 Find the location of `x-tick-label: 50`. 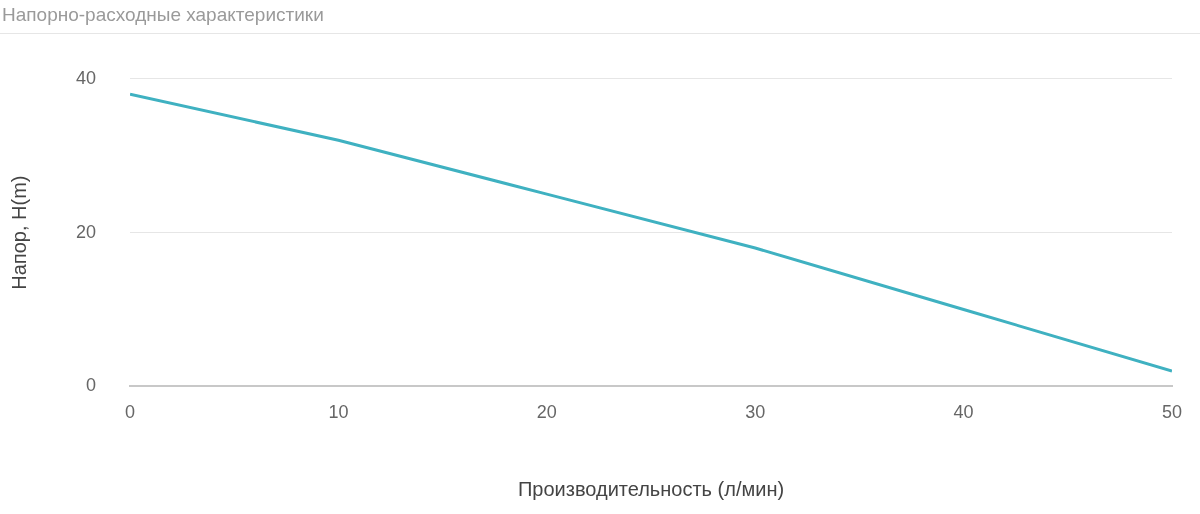

x-tick-label: 50 is located at coordinates (1172, 412).